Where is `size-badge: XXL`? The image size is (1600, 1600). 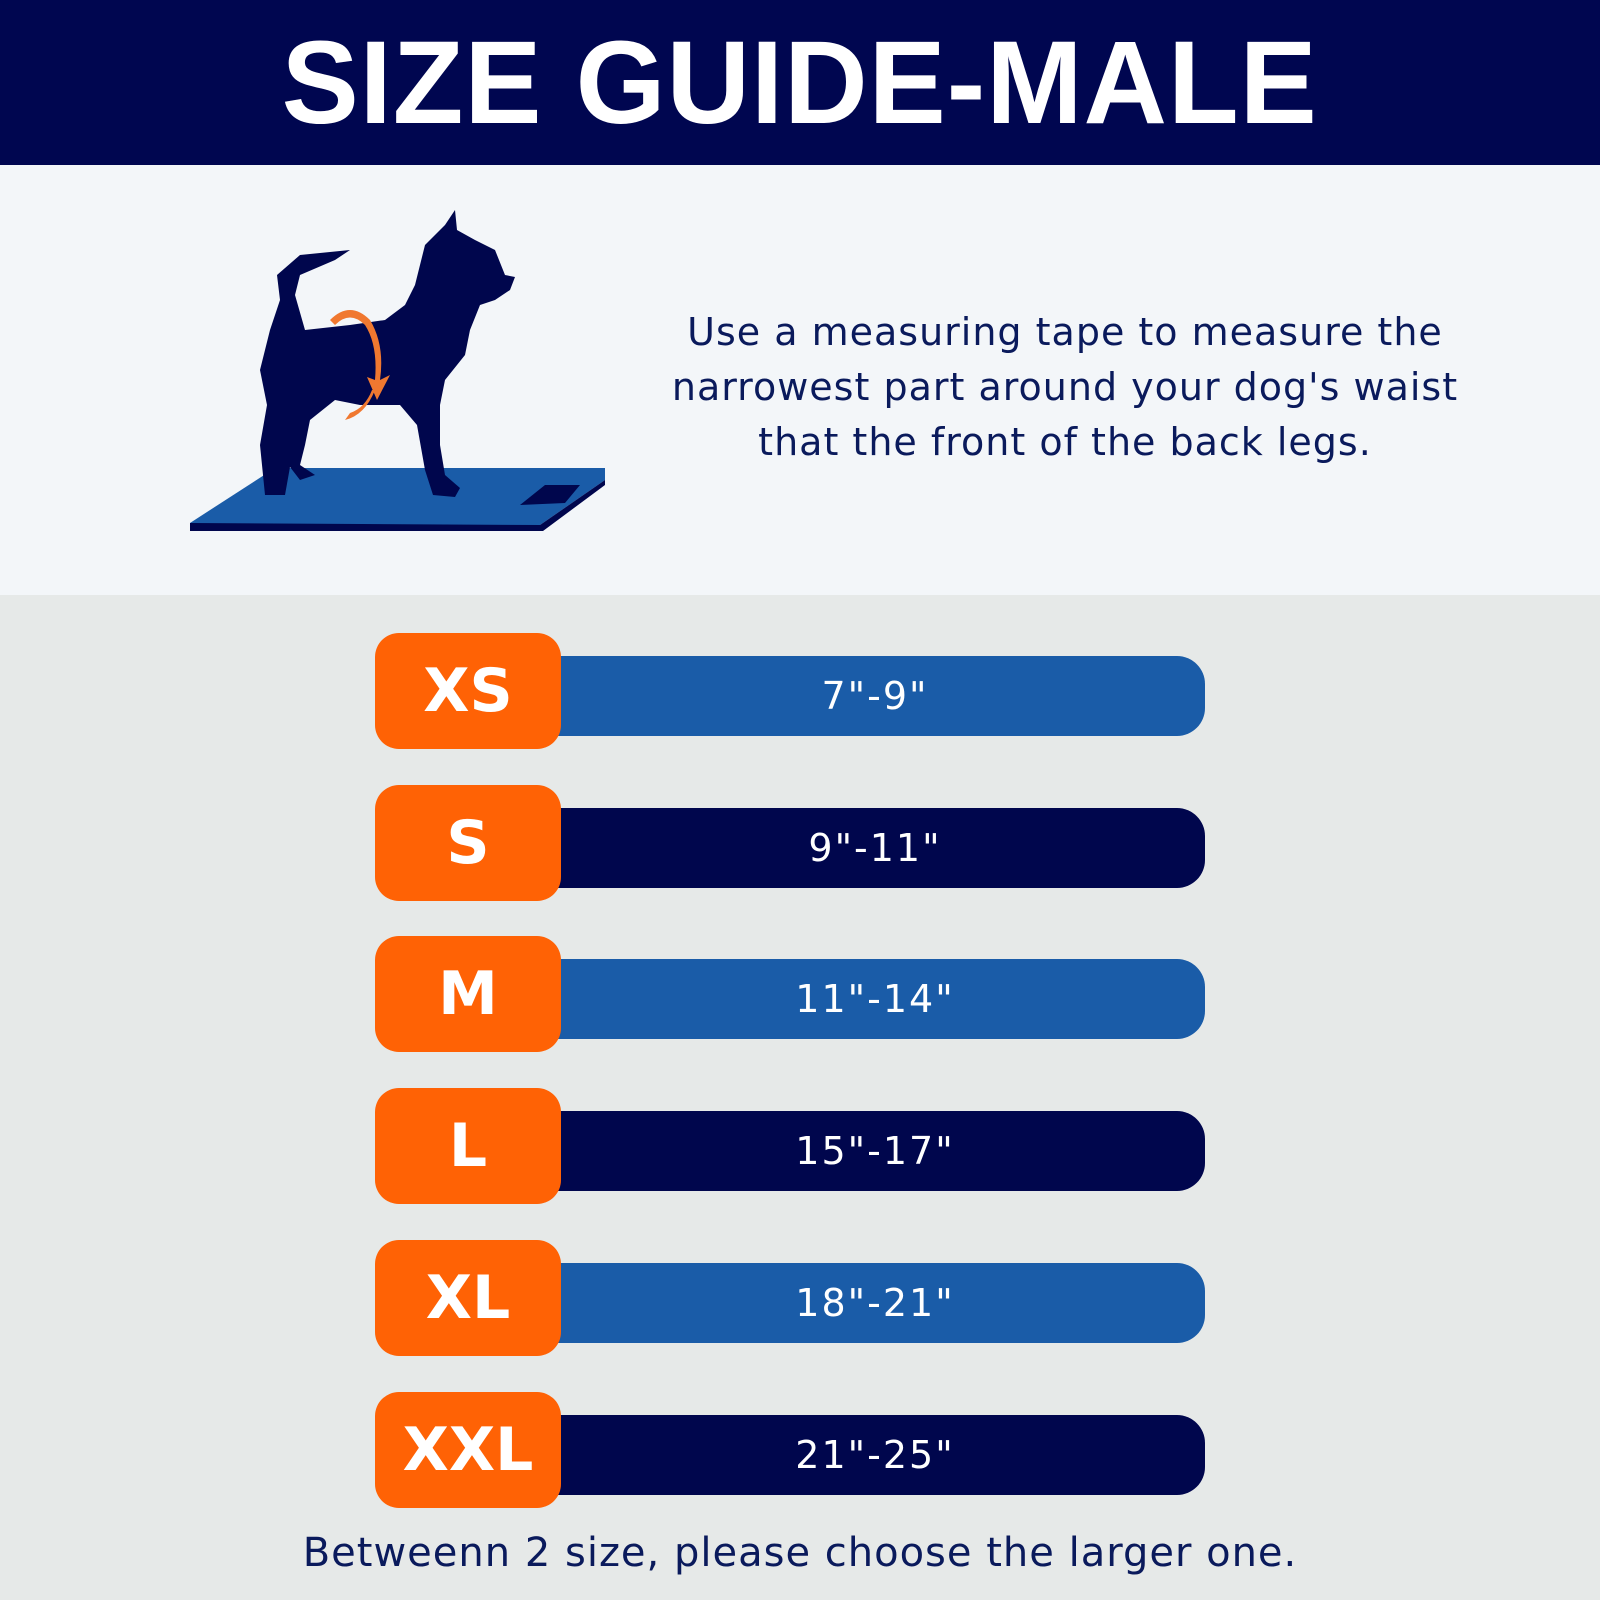 size-badge: XXL is located at coordinates (468, 1450).